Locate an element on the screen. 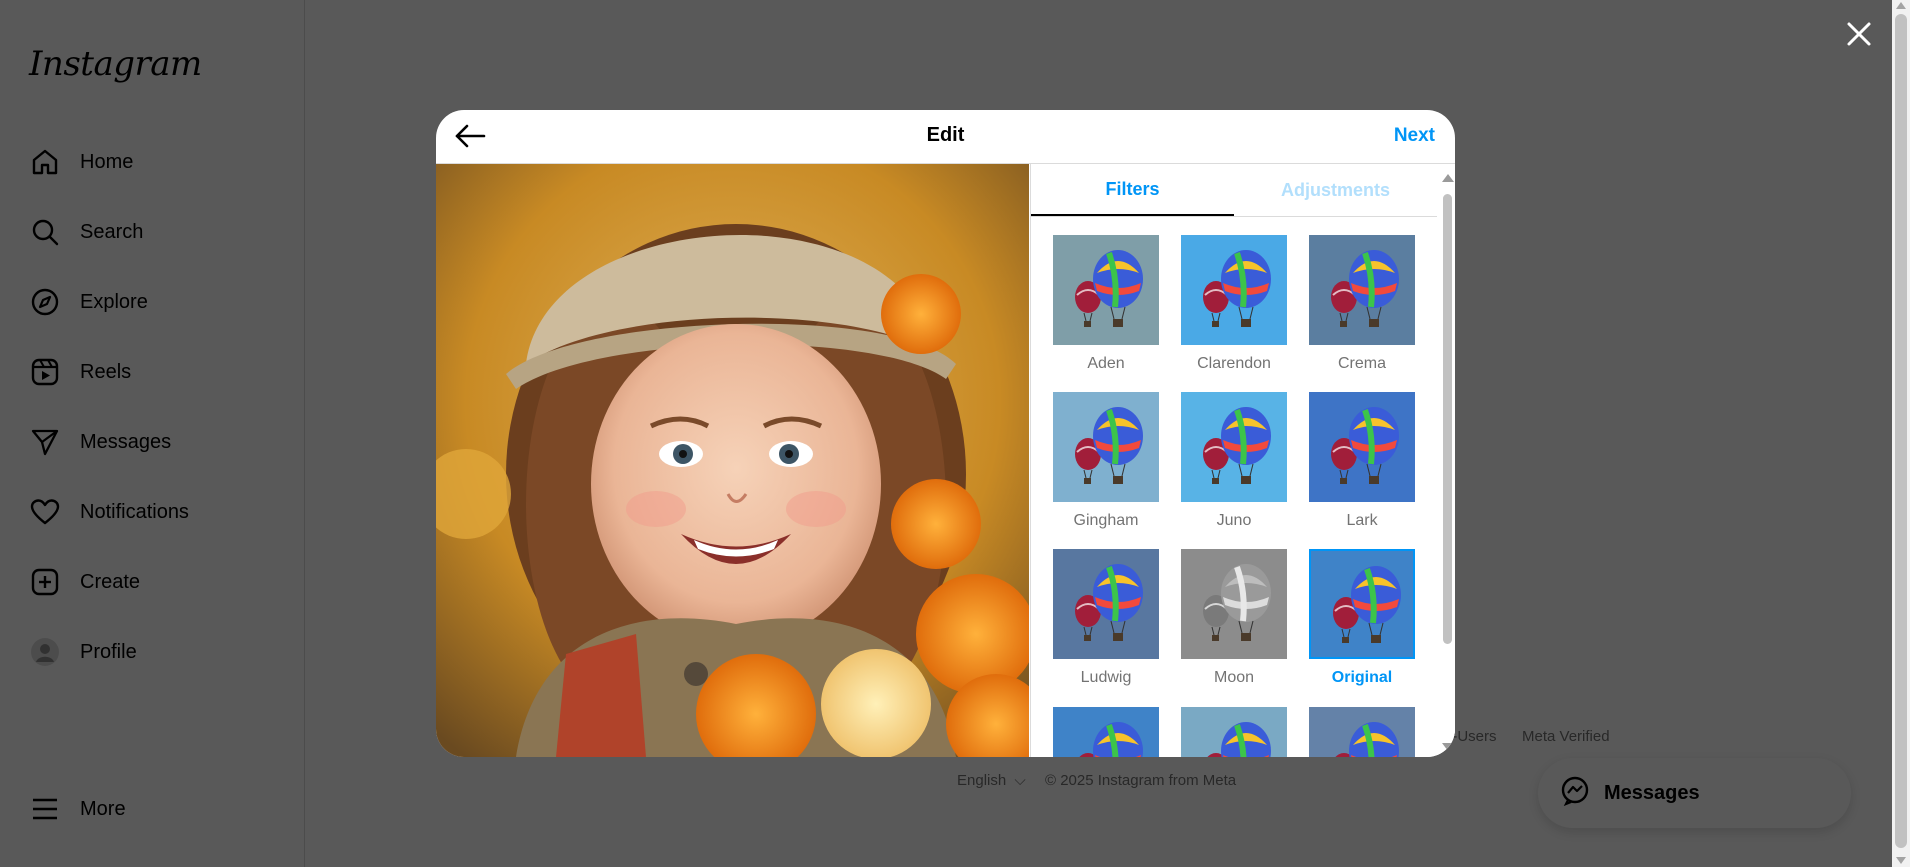 This screenshot has width=1910, height=867. tab-adjustments: Adjustments is located at coordinates (1335, 189).